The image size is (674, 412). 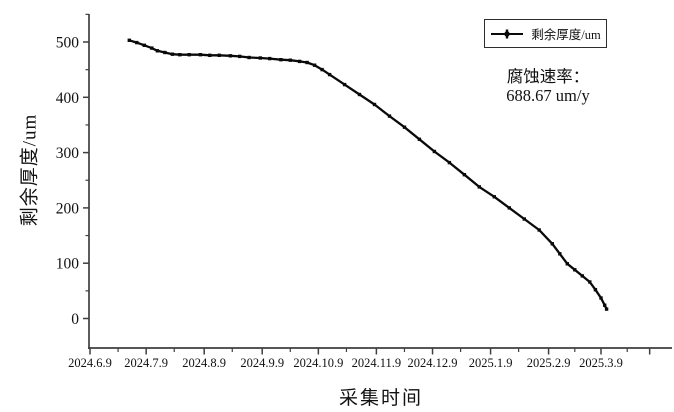 What do you see at coordinates (30, 170) in the screenshot?
I see `y-axis-title: 剩余厚度/um` at bounding box center [30, 170].